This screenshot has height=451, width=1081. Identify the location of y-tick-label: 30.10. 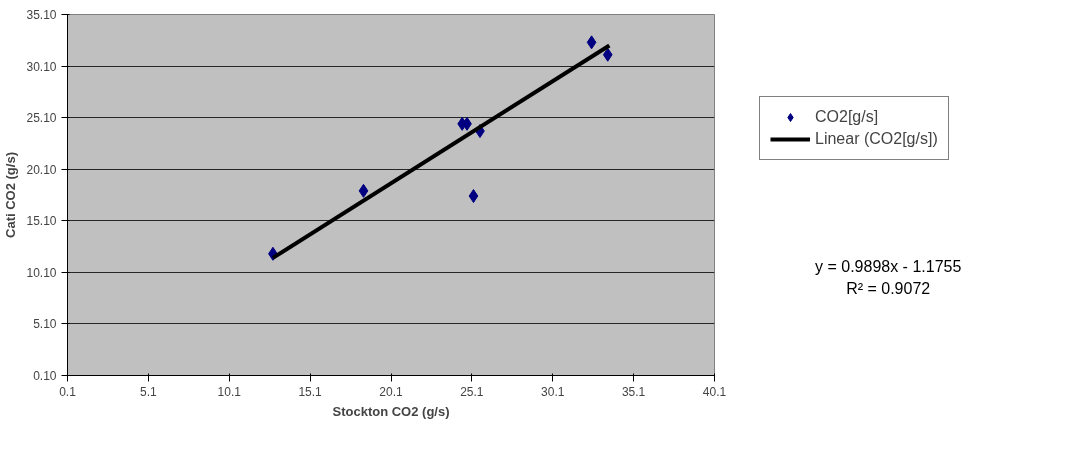
(41, 66).